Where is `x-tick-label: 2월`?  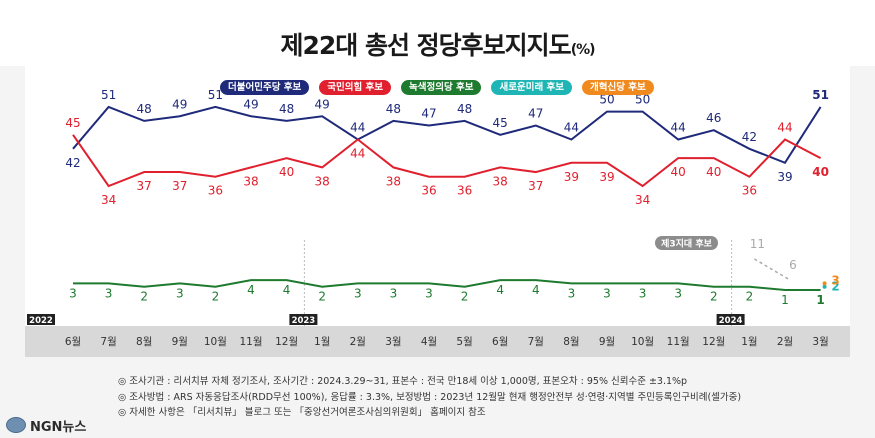 x-tick-label: 2월 is located at coordinates (785, 342).